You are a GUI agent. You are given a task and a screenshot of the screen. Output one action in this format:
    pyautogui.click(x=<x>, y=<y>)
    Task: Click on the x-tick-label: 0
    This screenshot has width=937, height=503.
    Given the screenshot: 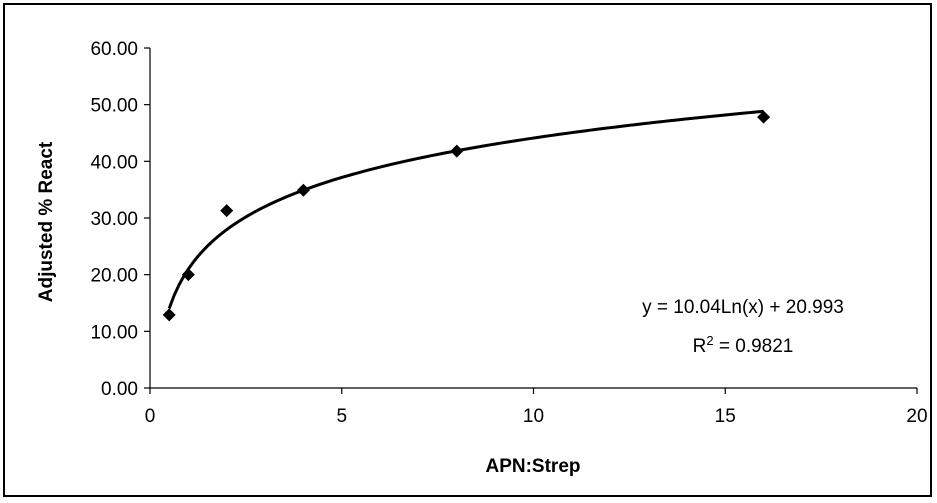 What is the action you would take?
    pyautogui.click(x=150, y=416)
    